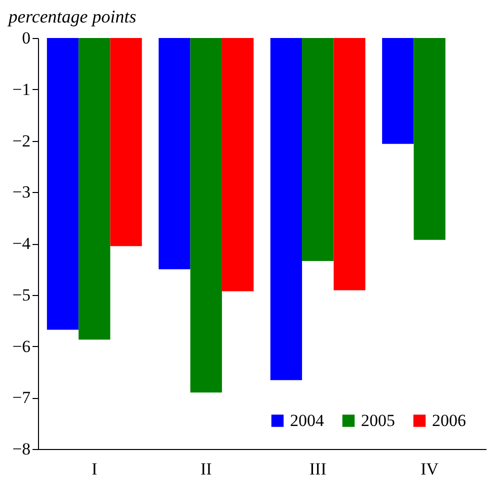 Image resolution: width=500 pixels, height=487 pixels. I want to click on y-tick-label: −3, so click(21, 192).